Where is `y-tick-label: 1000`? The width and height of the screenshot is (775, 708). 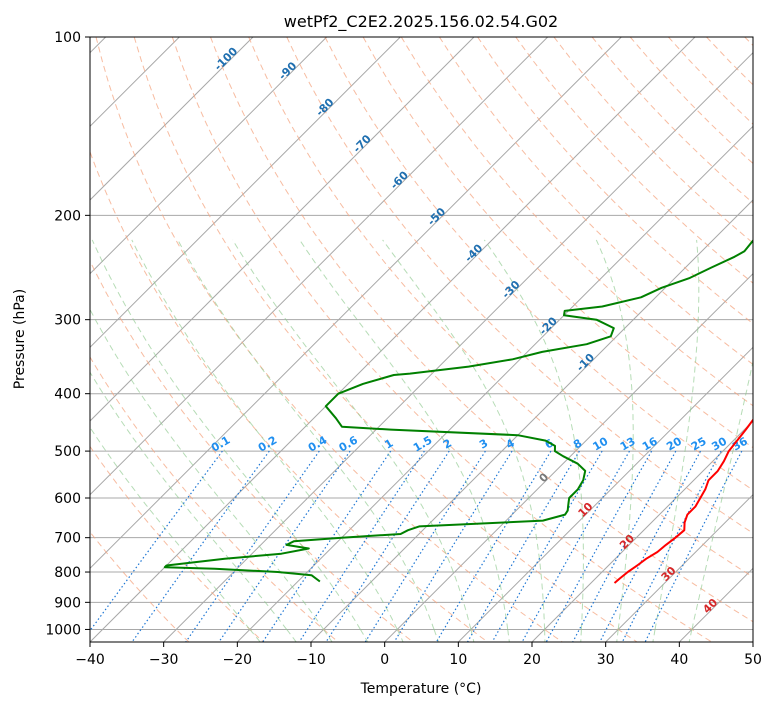
y-tick-label: 1000 is located at coordinates (63, 630).